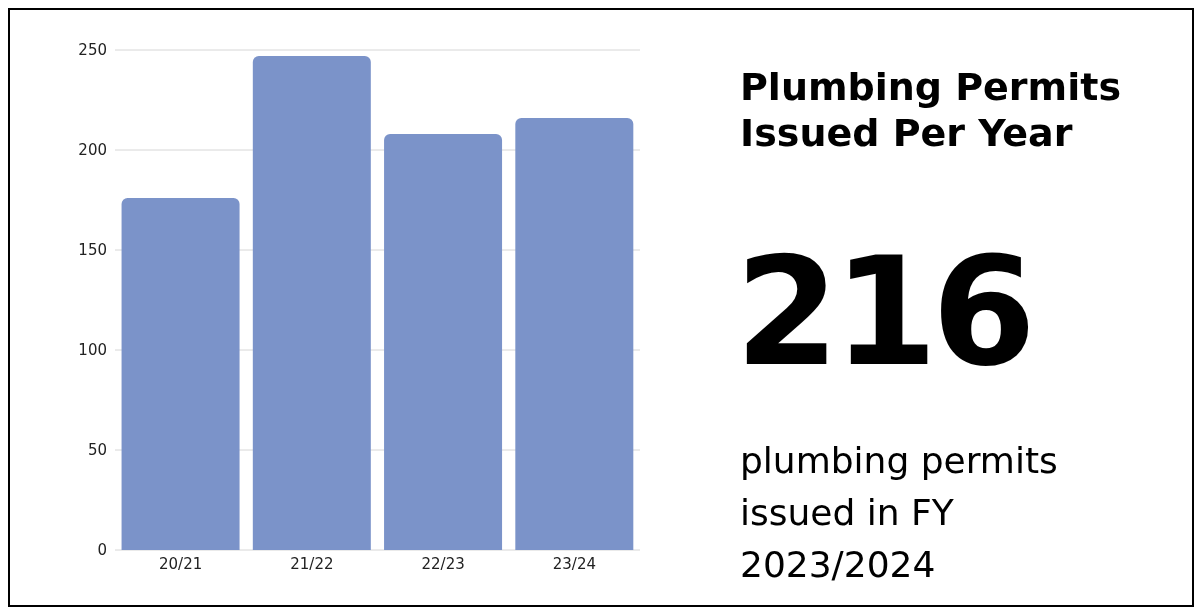 This screenshot has width=1200, height=613. Describe the element at coordinates (102, 550) in the screenshot. I see `y-tick-label: 0` at that location.